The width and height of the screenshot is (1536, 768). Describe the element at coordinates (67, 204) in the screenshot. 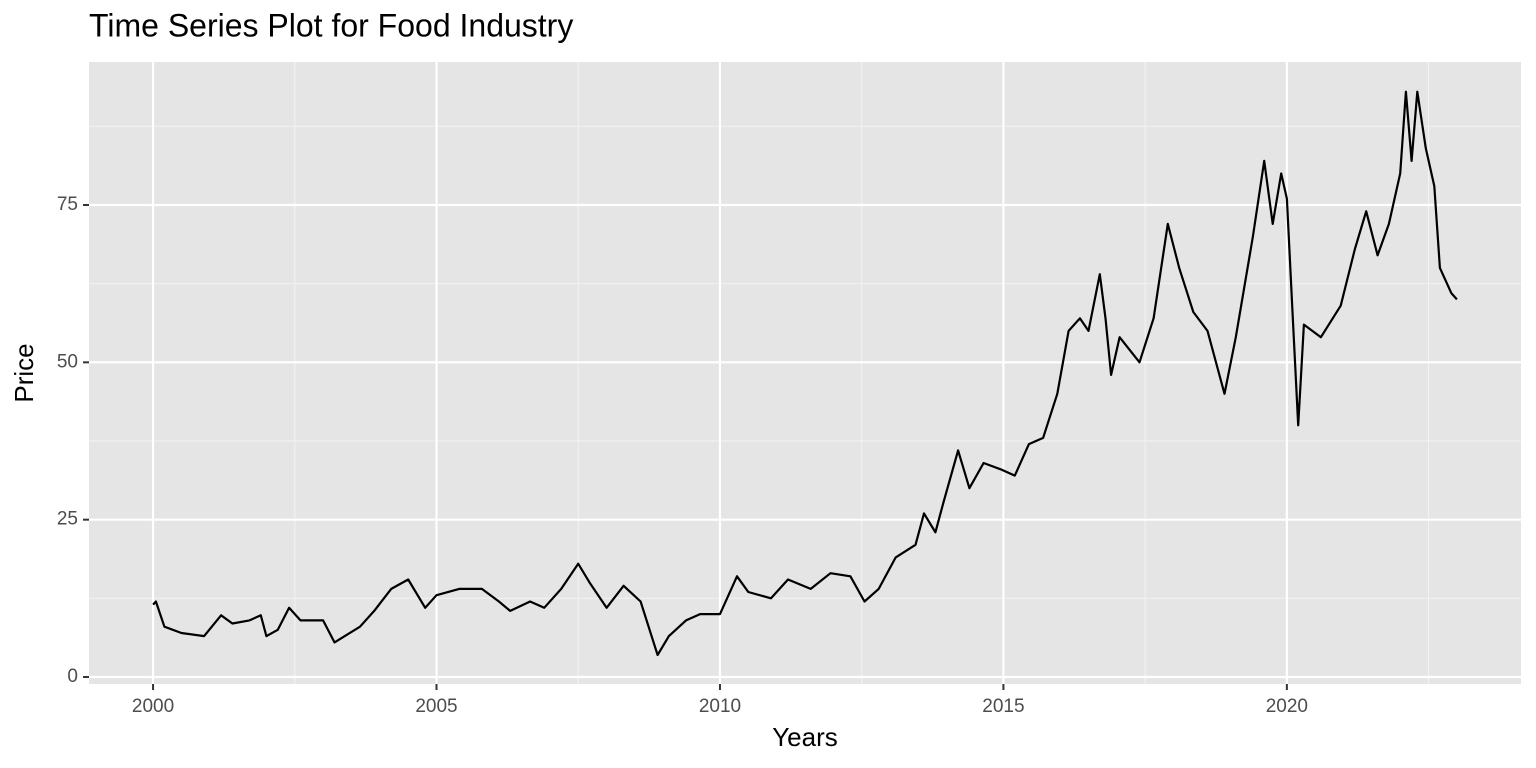

I see `y-tick-label: 75` at that location.